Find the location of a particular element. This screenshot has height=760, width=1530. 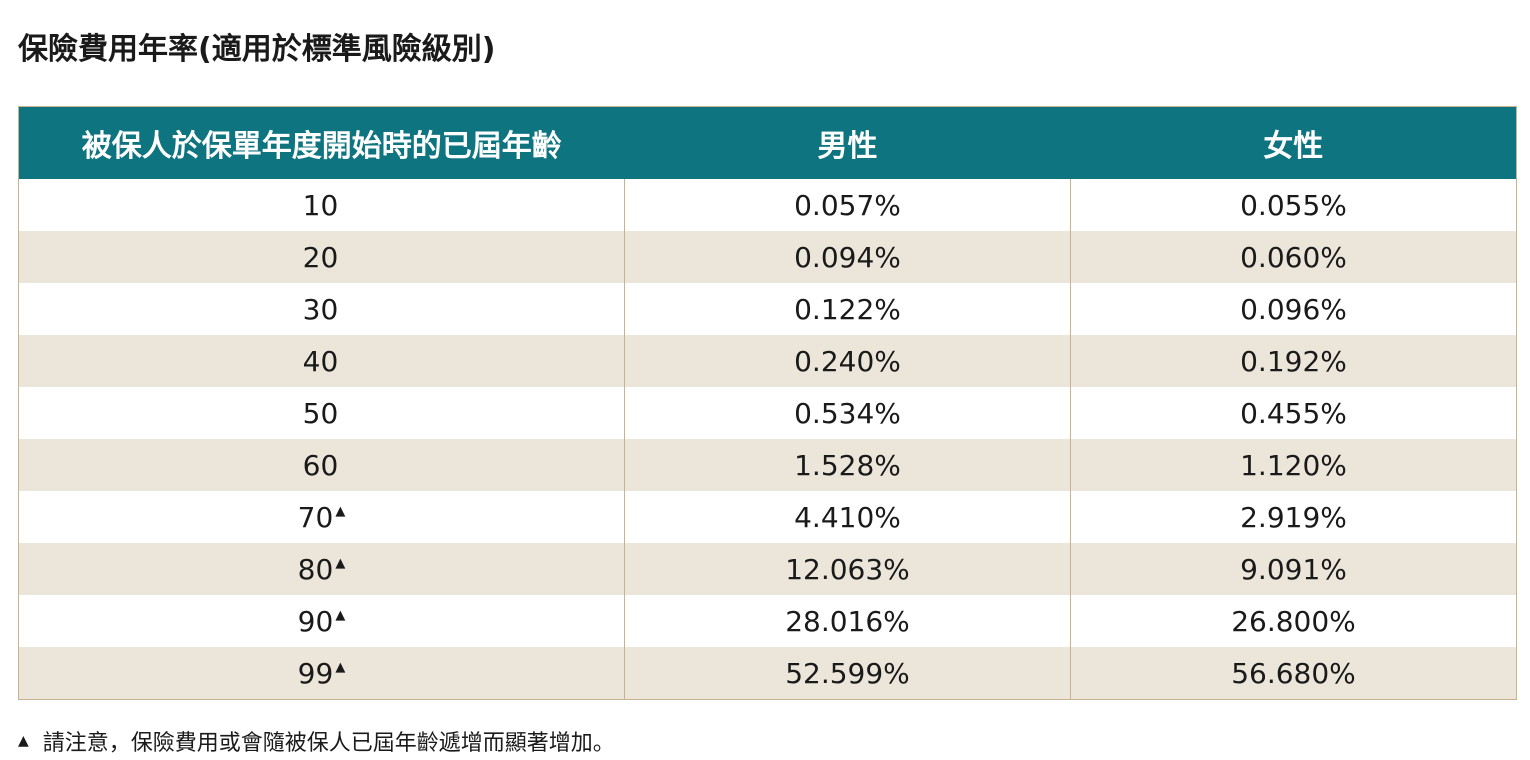

age-cell: 40 is located at coordinates (321, 361).